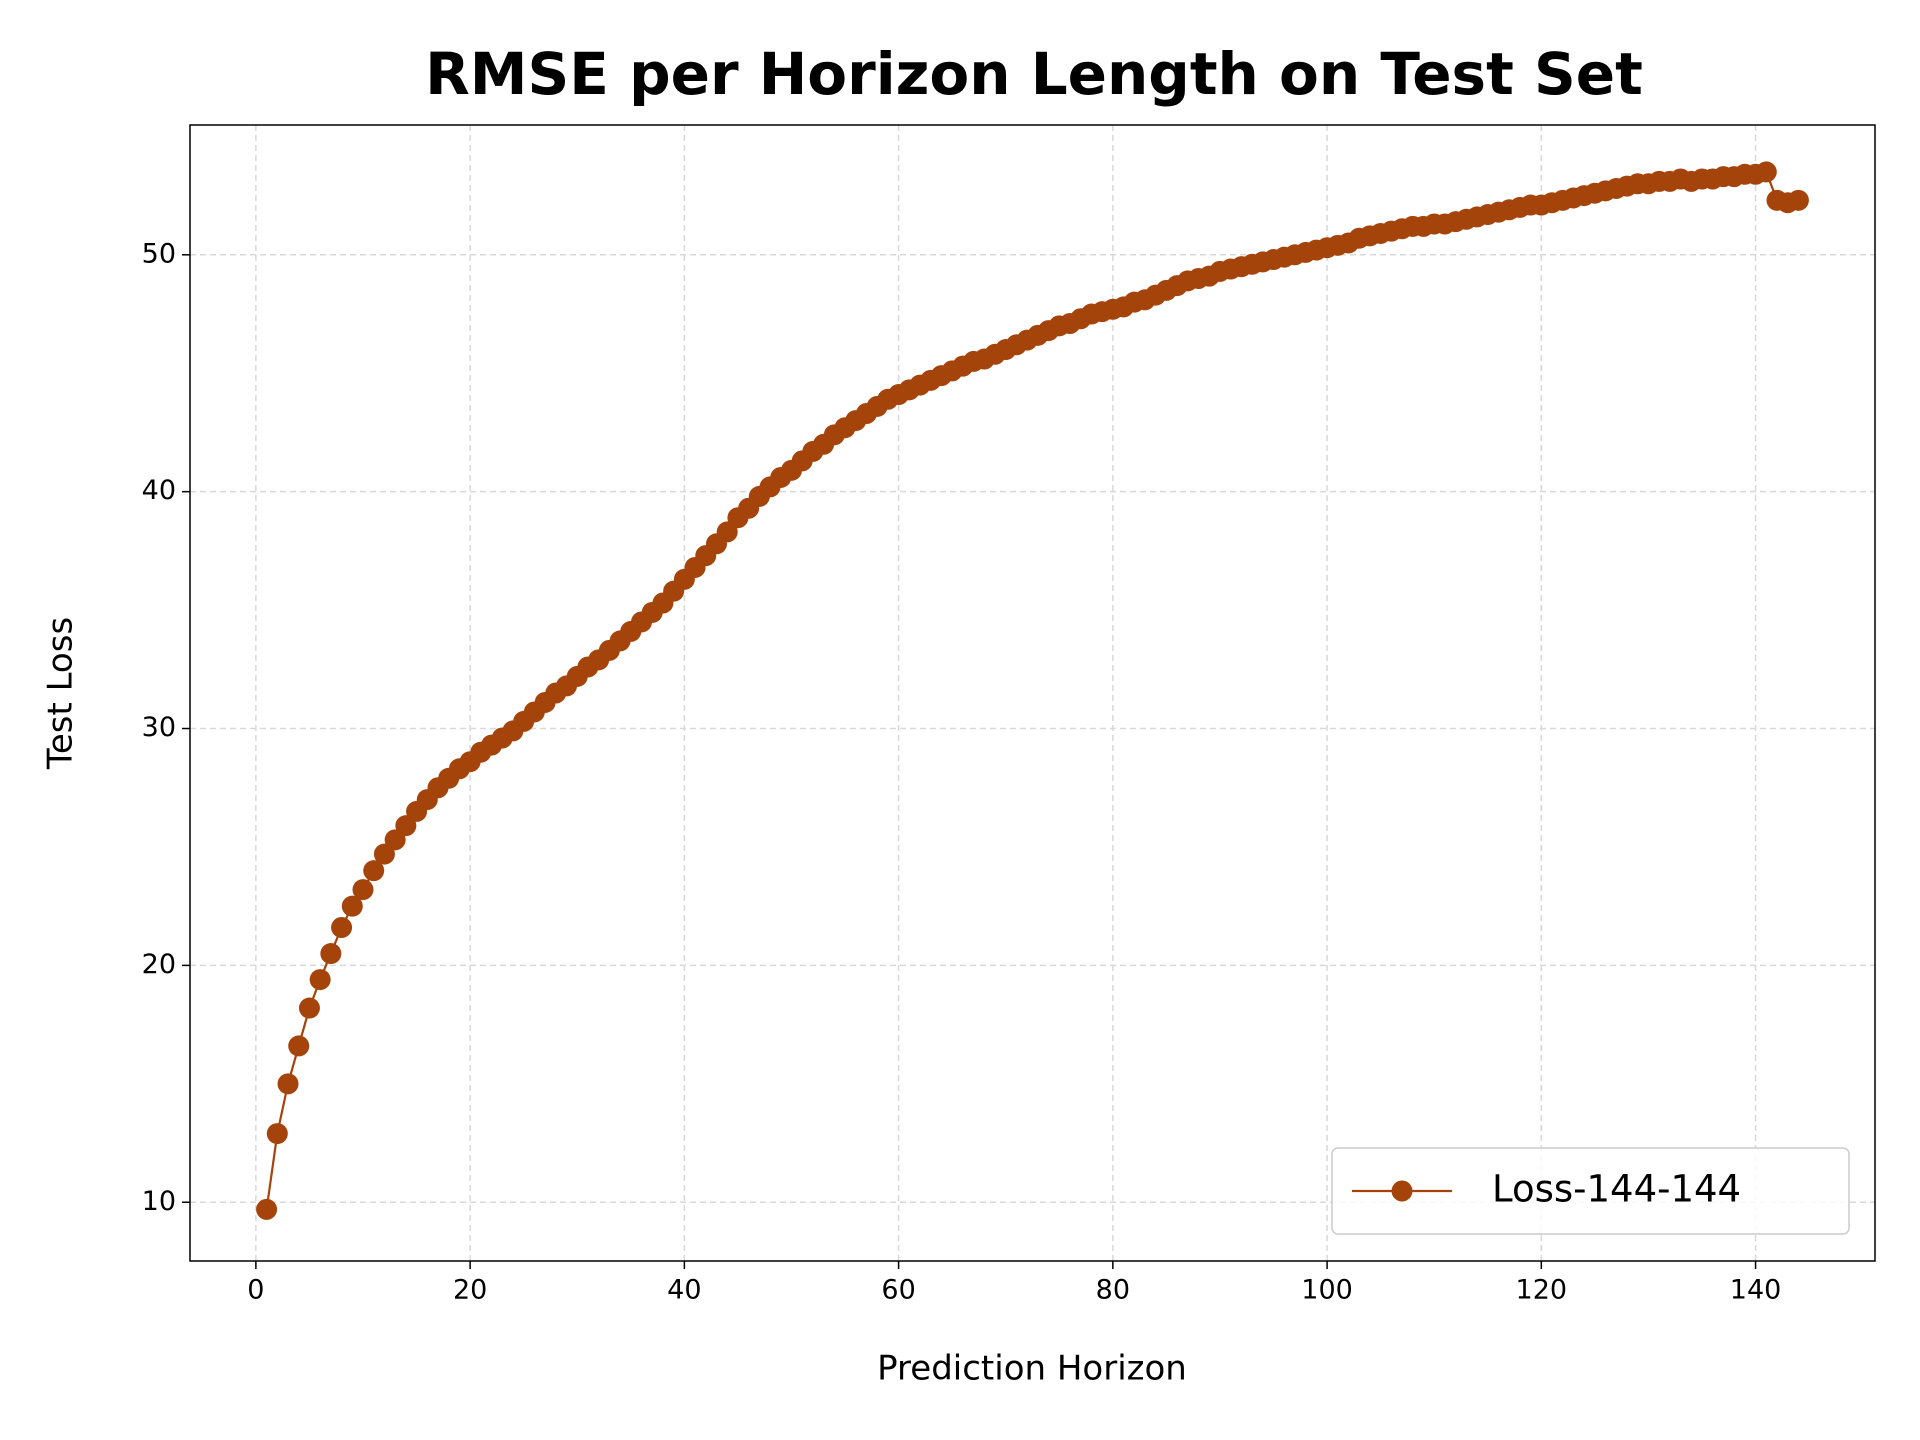  I want to click on legend-label: Loss-144-144, so click(1616, 1189).